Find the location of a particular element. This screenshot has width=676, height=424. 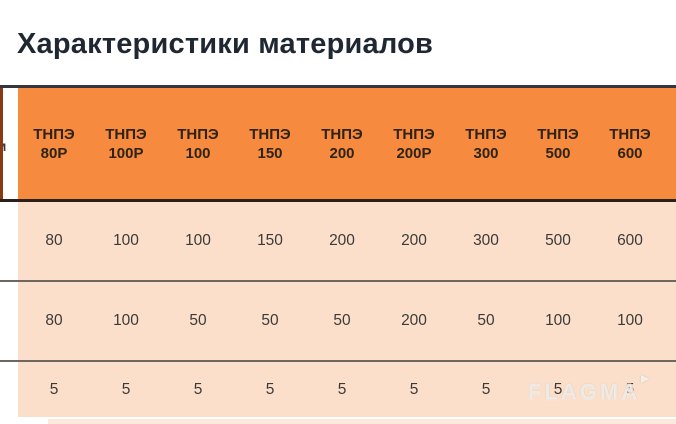

table-row: 5 5 5 5 5 5 5 5 5 is located at coordinates (347, 389).